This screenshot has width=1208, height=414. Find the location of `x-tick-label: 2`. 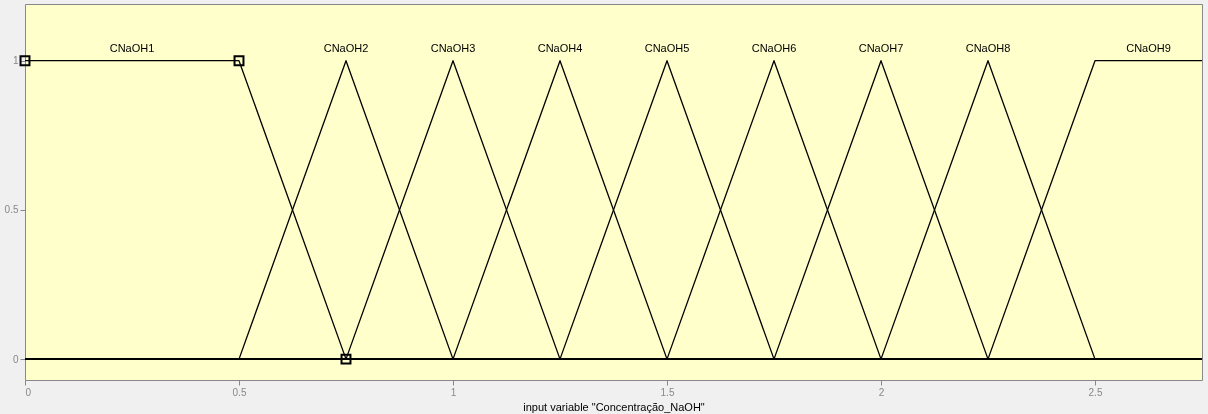

x-tick-label: 2 is located at coordinates (881, 392).